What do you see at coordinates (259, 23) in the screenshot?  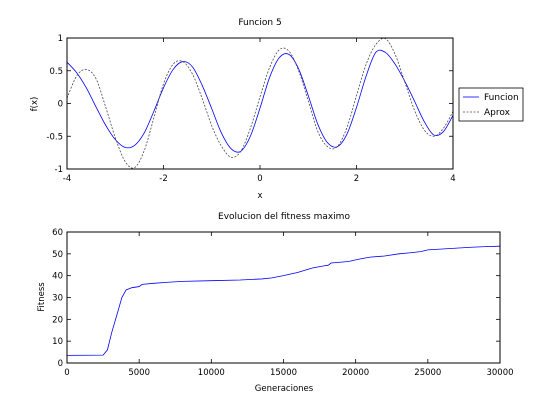 I see `chart-title: Funcion 5` at bounding box center [259, 23].